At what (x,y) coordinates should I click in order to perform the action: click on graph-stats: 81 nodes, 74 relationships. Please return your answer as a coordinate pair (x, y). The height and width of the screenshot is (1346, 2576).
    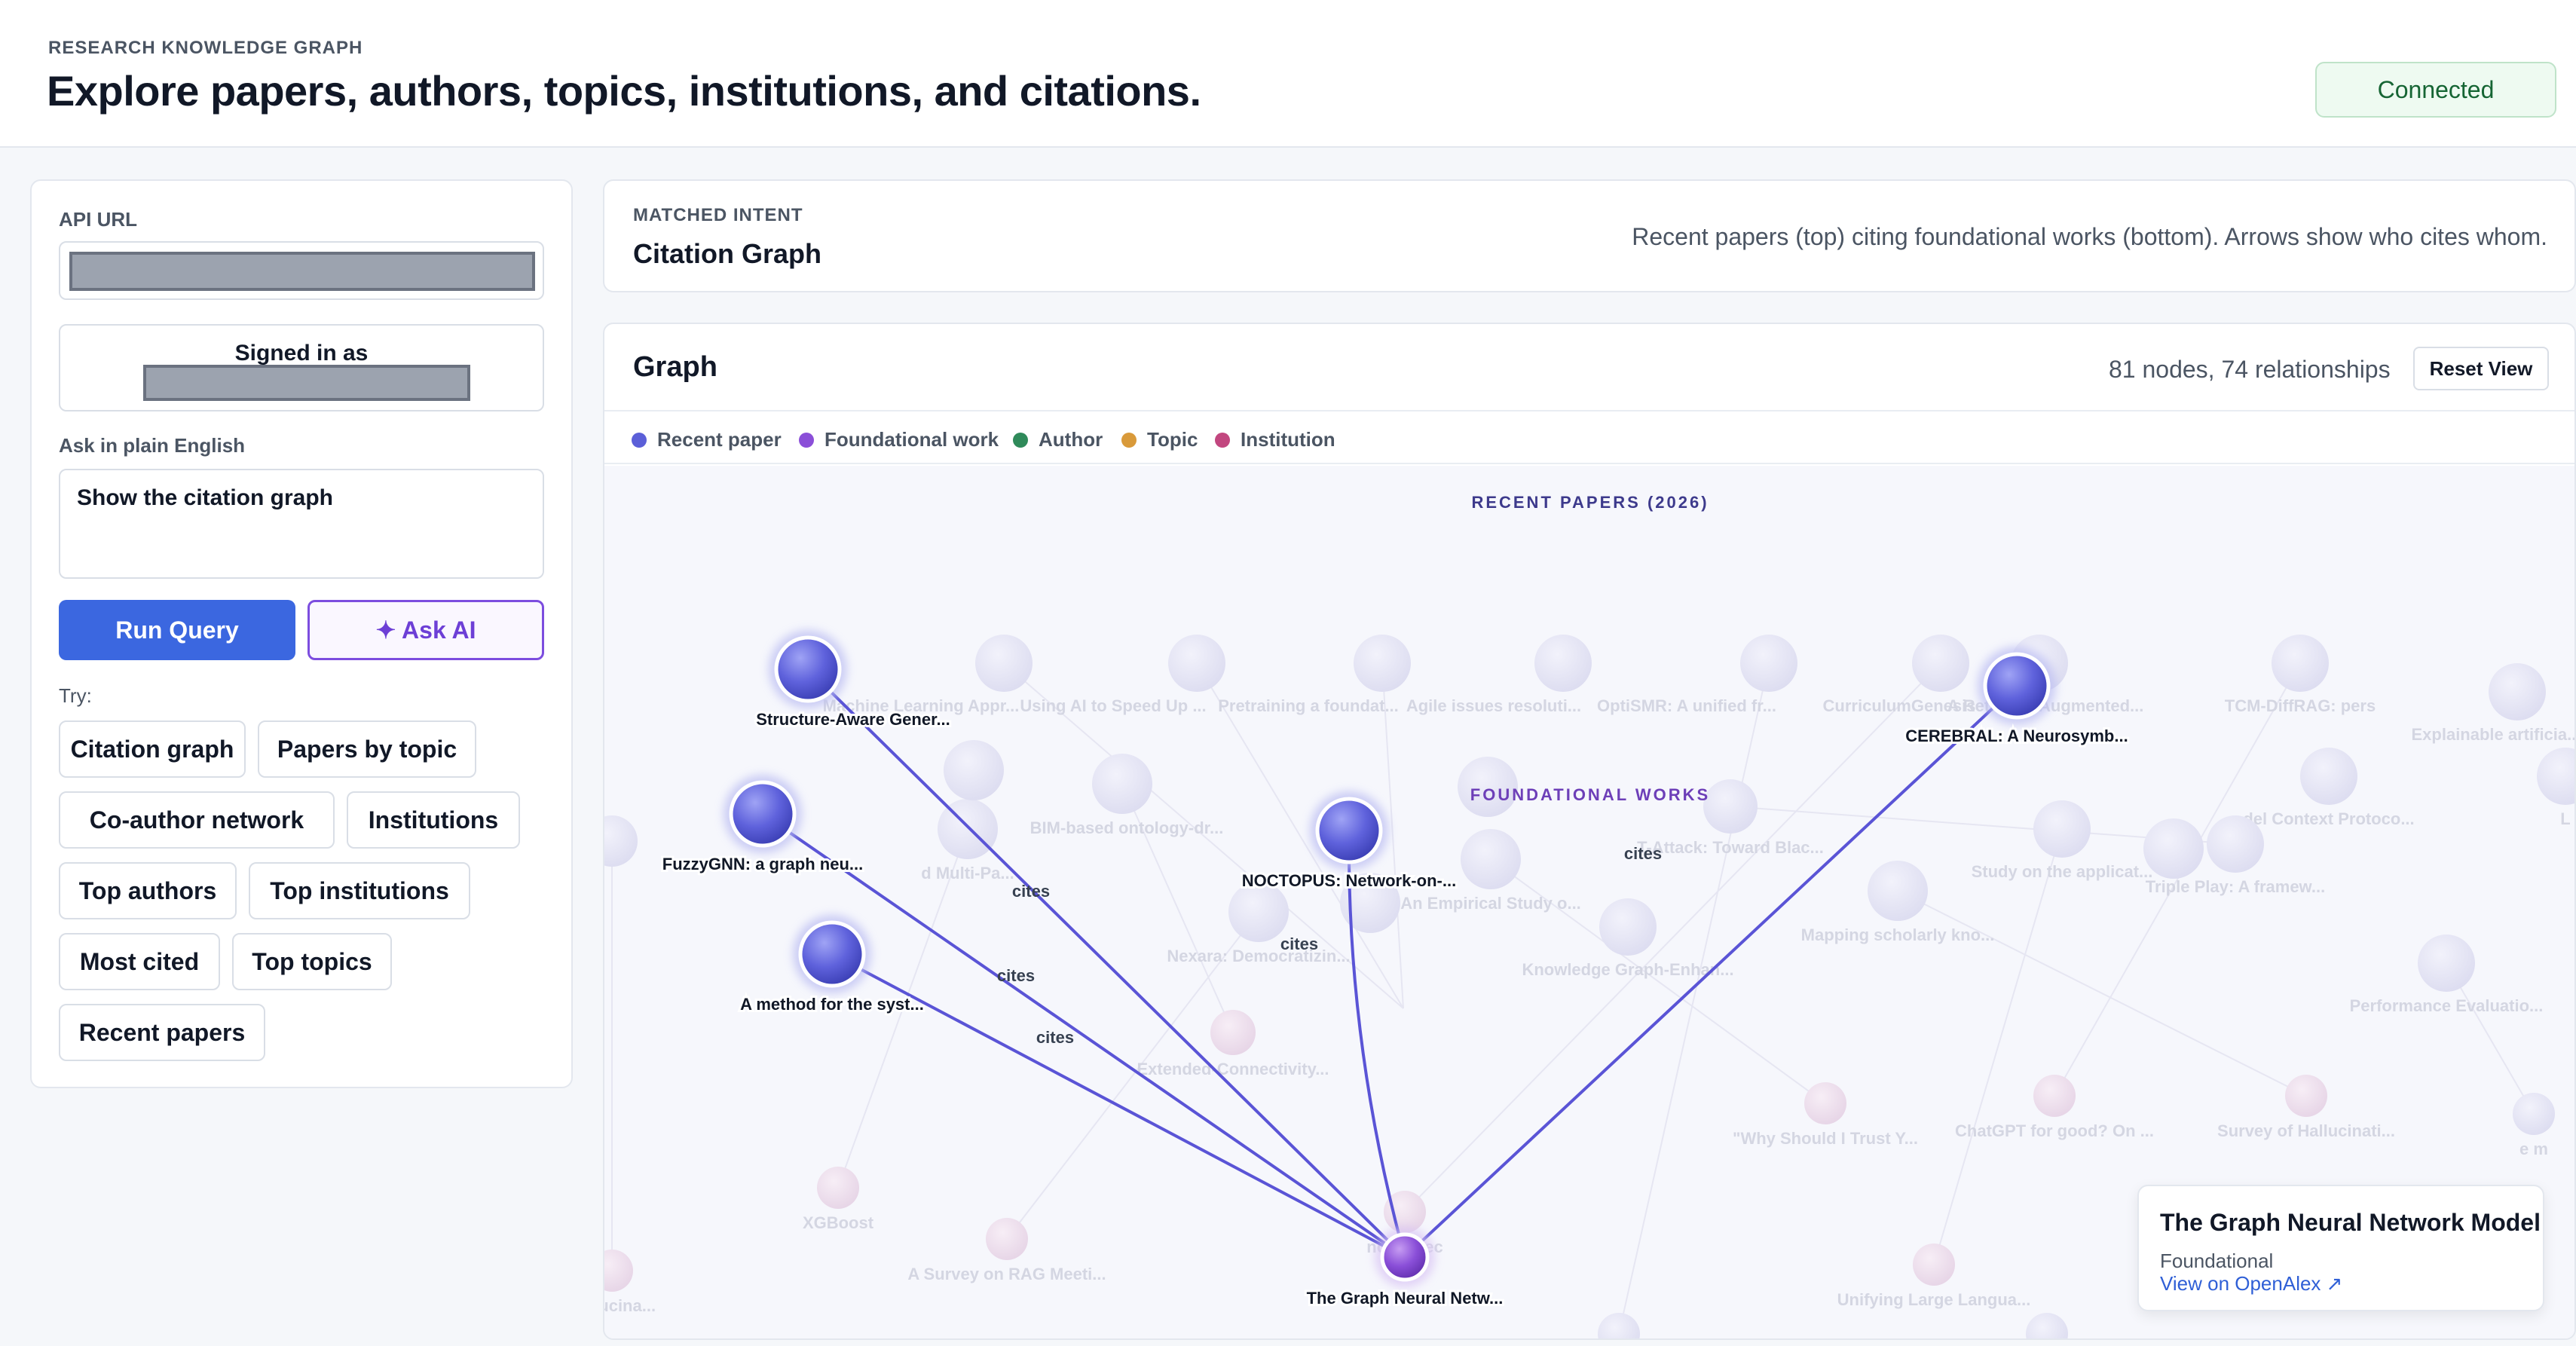
    Looking at the image, I should click on (2250, 369).